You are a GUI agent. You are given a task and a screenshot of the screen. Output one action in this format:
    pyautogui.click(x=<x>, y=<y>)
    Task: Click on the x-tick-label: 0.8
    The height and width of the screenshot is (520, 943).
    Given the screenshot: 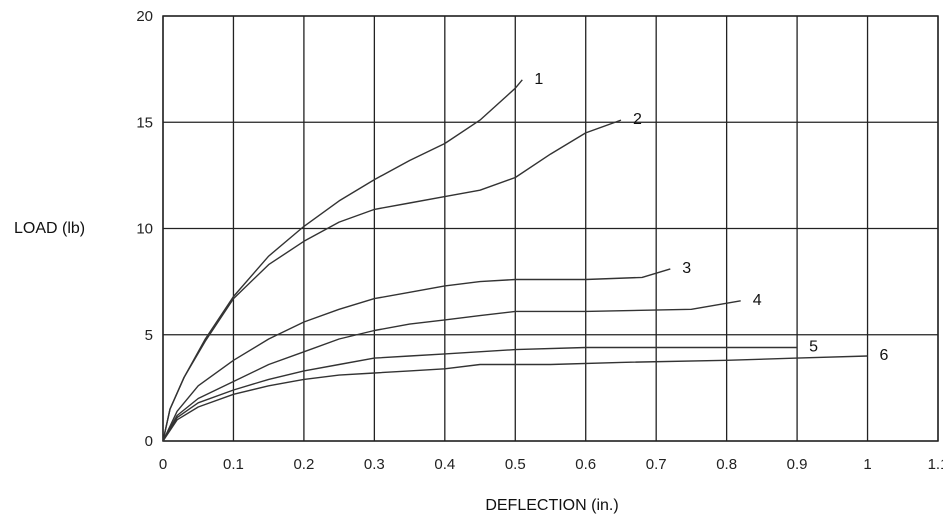 What is the action you would take?
    pyautogui.click(x=726, y=464)
    